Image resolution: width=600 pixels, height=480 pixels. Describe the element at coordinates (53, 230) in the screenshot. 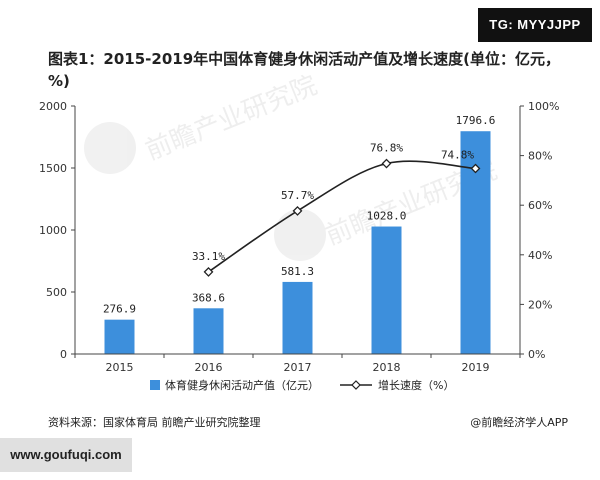

I see `y-left-tick-label: 1000` at that location.